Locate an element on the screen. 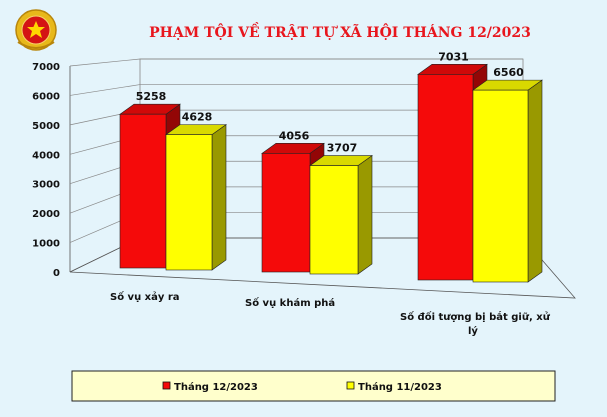 This screenshot has width=607, height=417. x-tick-label: Số đối tượng bị bắt giữ, xử is located at coordinates (475, 316).